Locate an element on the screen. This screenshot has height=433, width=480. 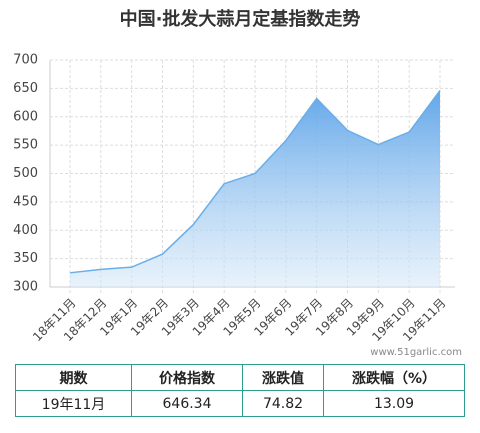
chart-title: 中国·批发大蒜月定基指数走势 is located at coordinates (240, 19).